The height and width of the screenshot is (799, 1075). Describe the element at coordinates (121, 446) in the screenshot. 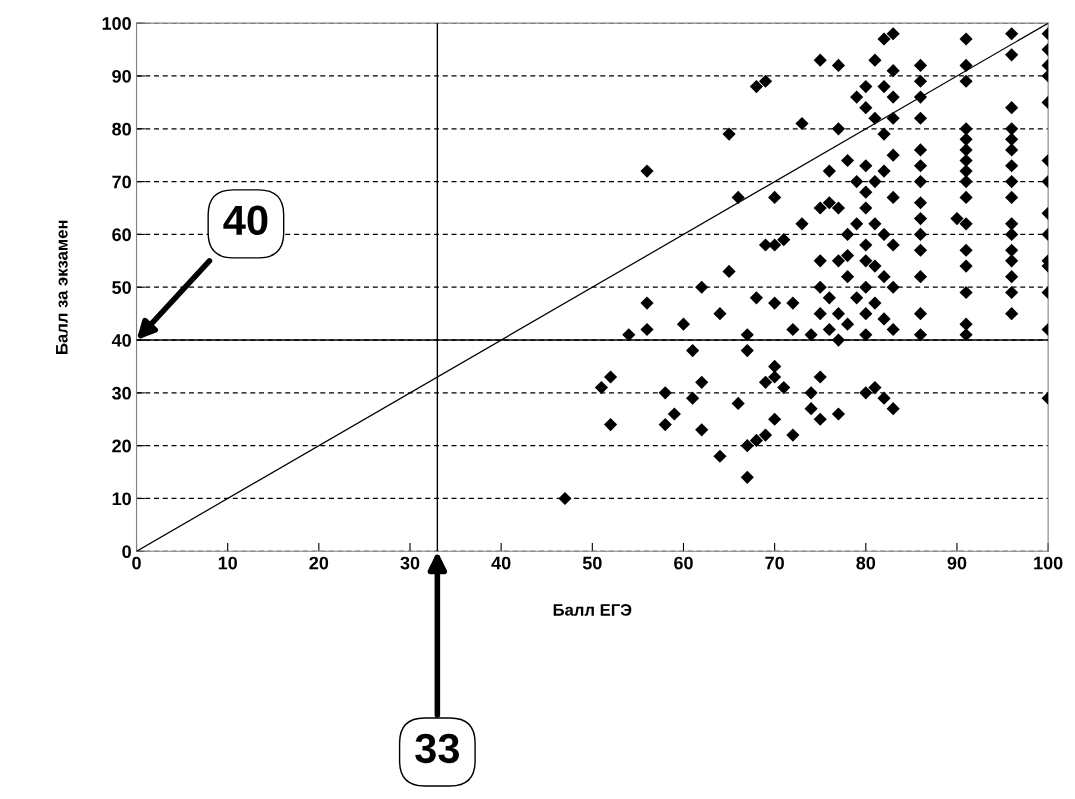

I see `y-tick-label: 20` at that location.